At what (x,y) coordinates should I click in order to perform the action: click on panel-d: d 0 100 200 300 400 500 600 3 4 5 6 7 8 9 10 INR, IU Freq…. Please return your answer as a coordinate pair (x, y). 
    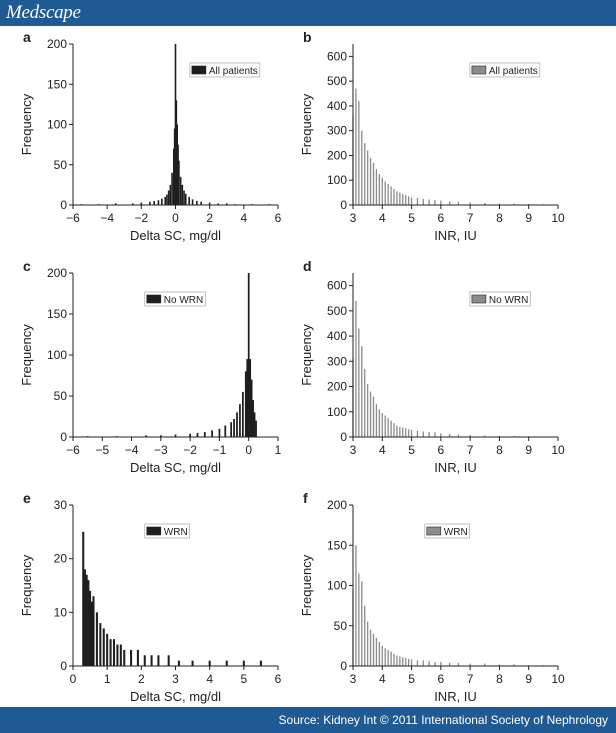
    Looking at the image, I should click on (432, 366).